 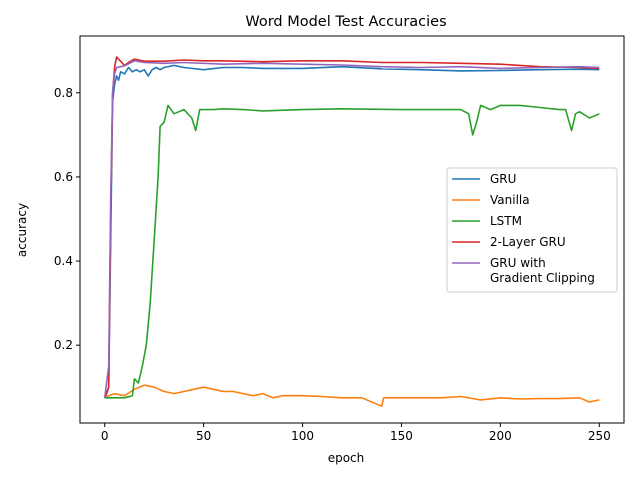 What do you see at coordinates (599, 436) in the screenshot?
I see `x-tick-label: 250` at bounding box center [599, 436].